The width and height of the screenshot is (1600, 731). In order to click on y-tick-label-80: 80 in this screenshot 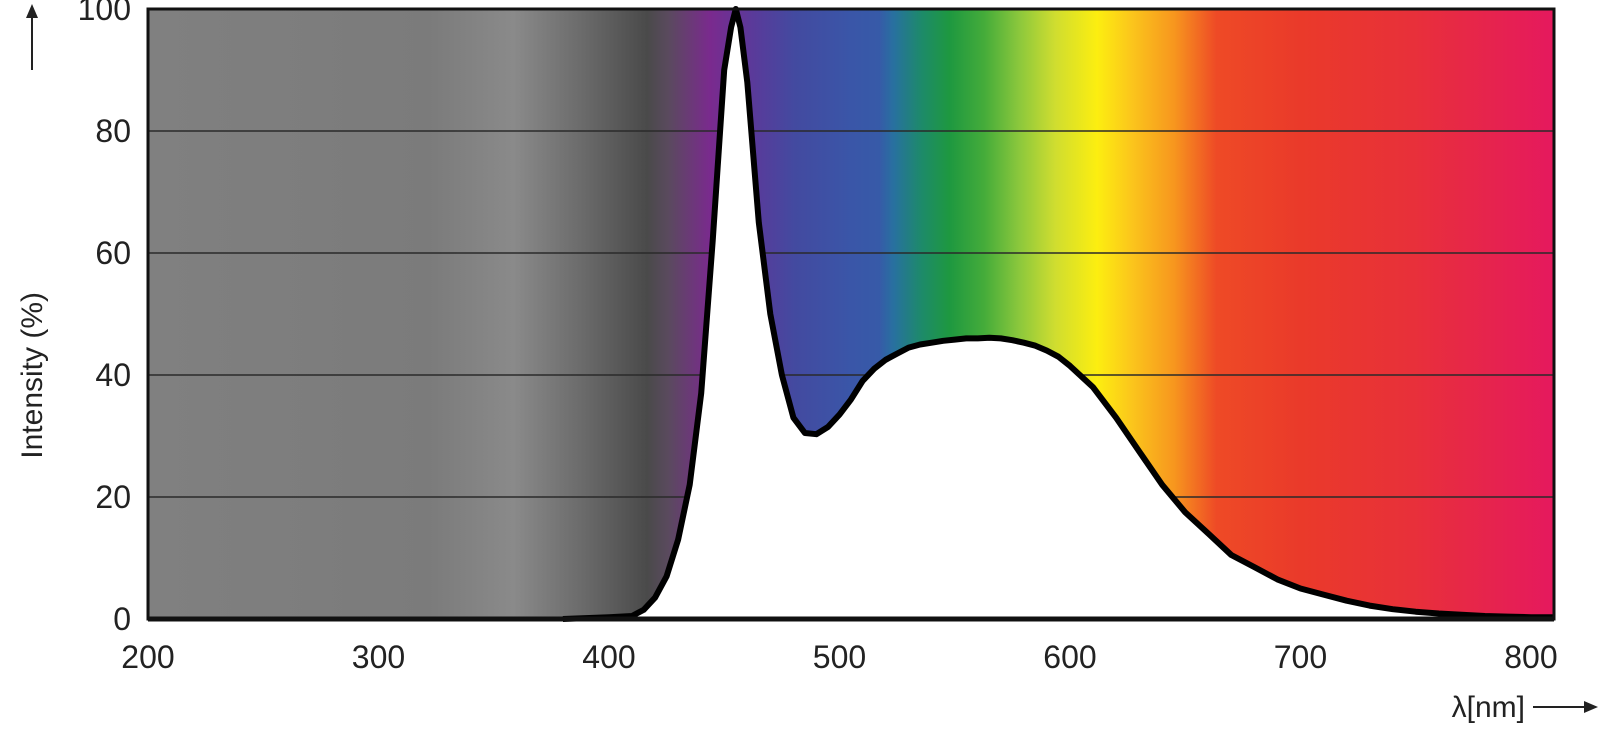, I will do `click(113, 131)`.